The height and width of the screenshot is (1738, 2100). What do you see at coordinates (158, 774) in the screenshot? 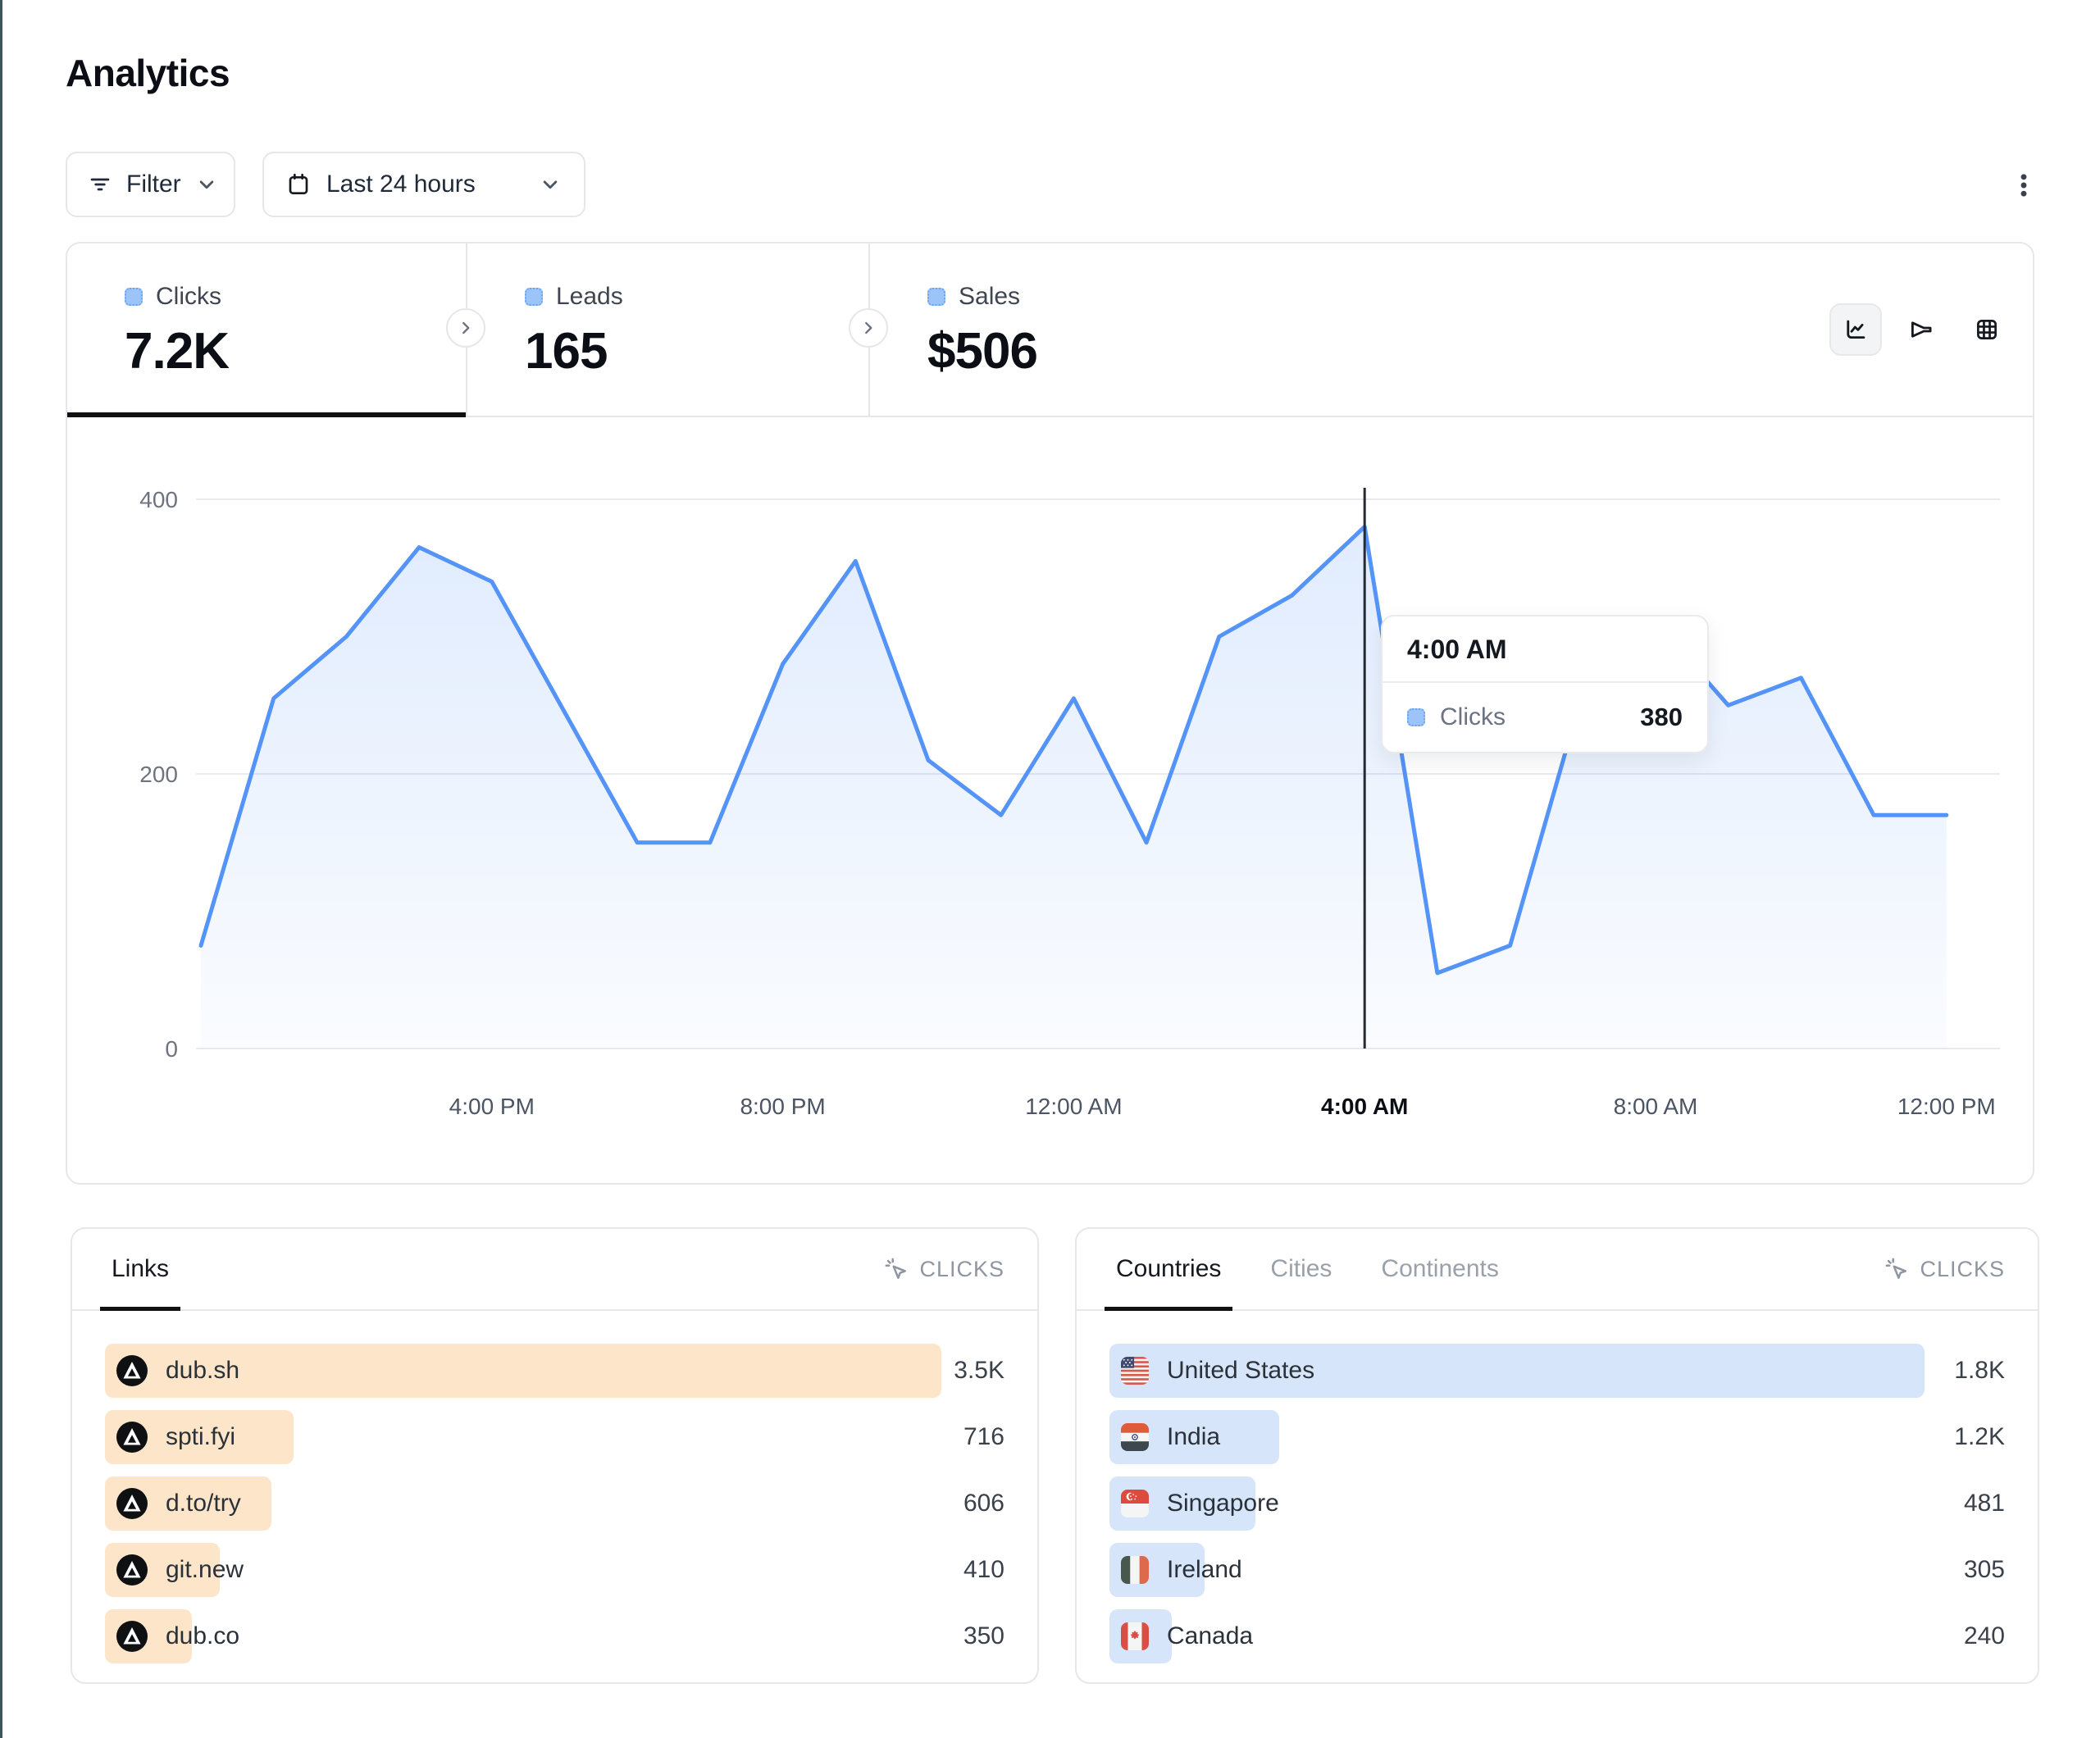
I see `y-axis-tick: 200` at bounding box center [158, 774].